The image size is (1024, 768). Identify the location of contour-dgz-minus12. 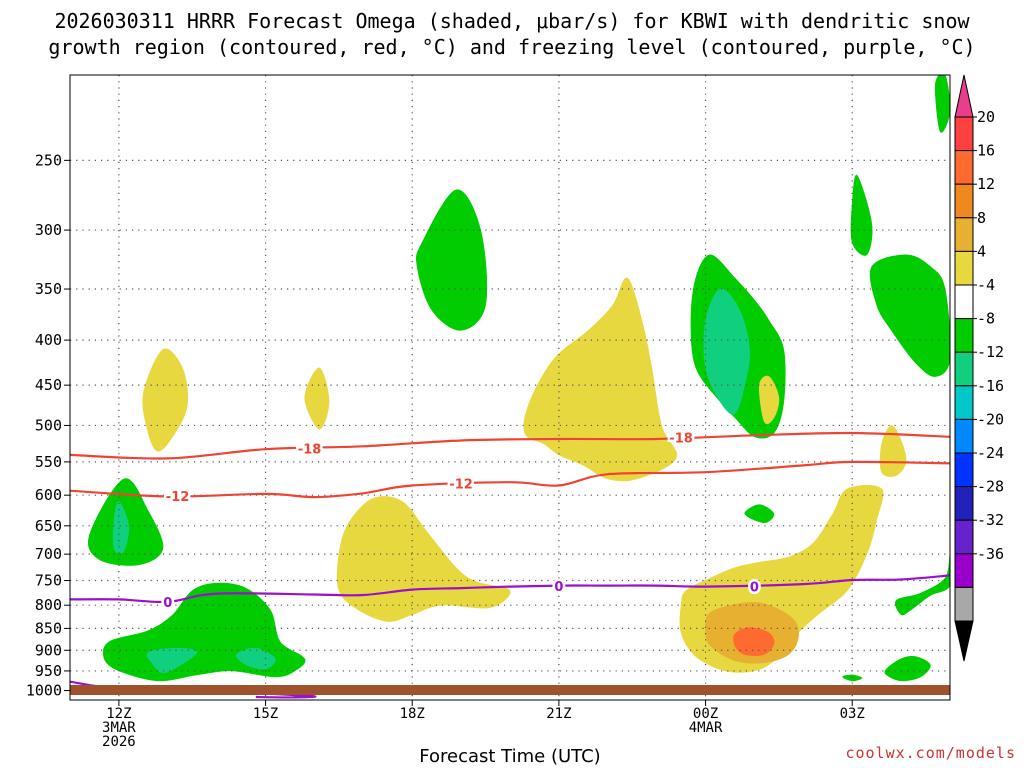
(510, 479).